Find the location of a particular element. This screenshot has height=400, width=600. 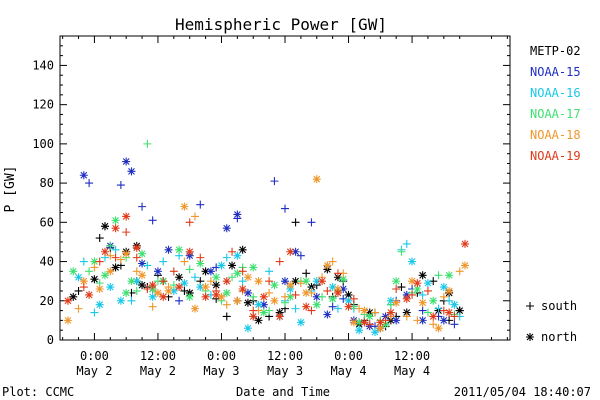

legend-entry: NOAA-18 is located at coordinates (555, 135).